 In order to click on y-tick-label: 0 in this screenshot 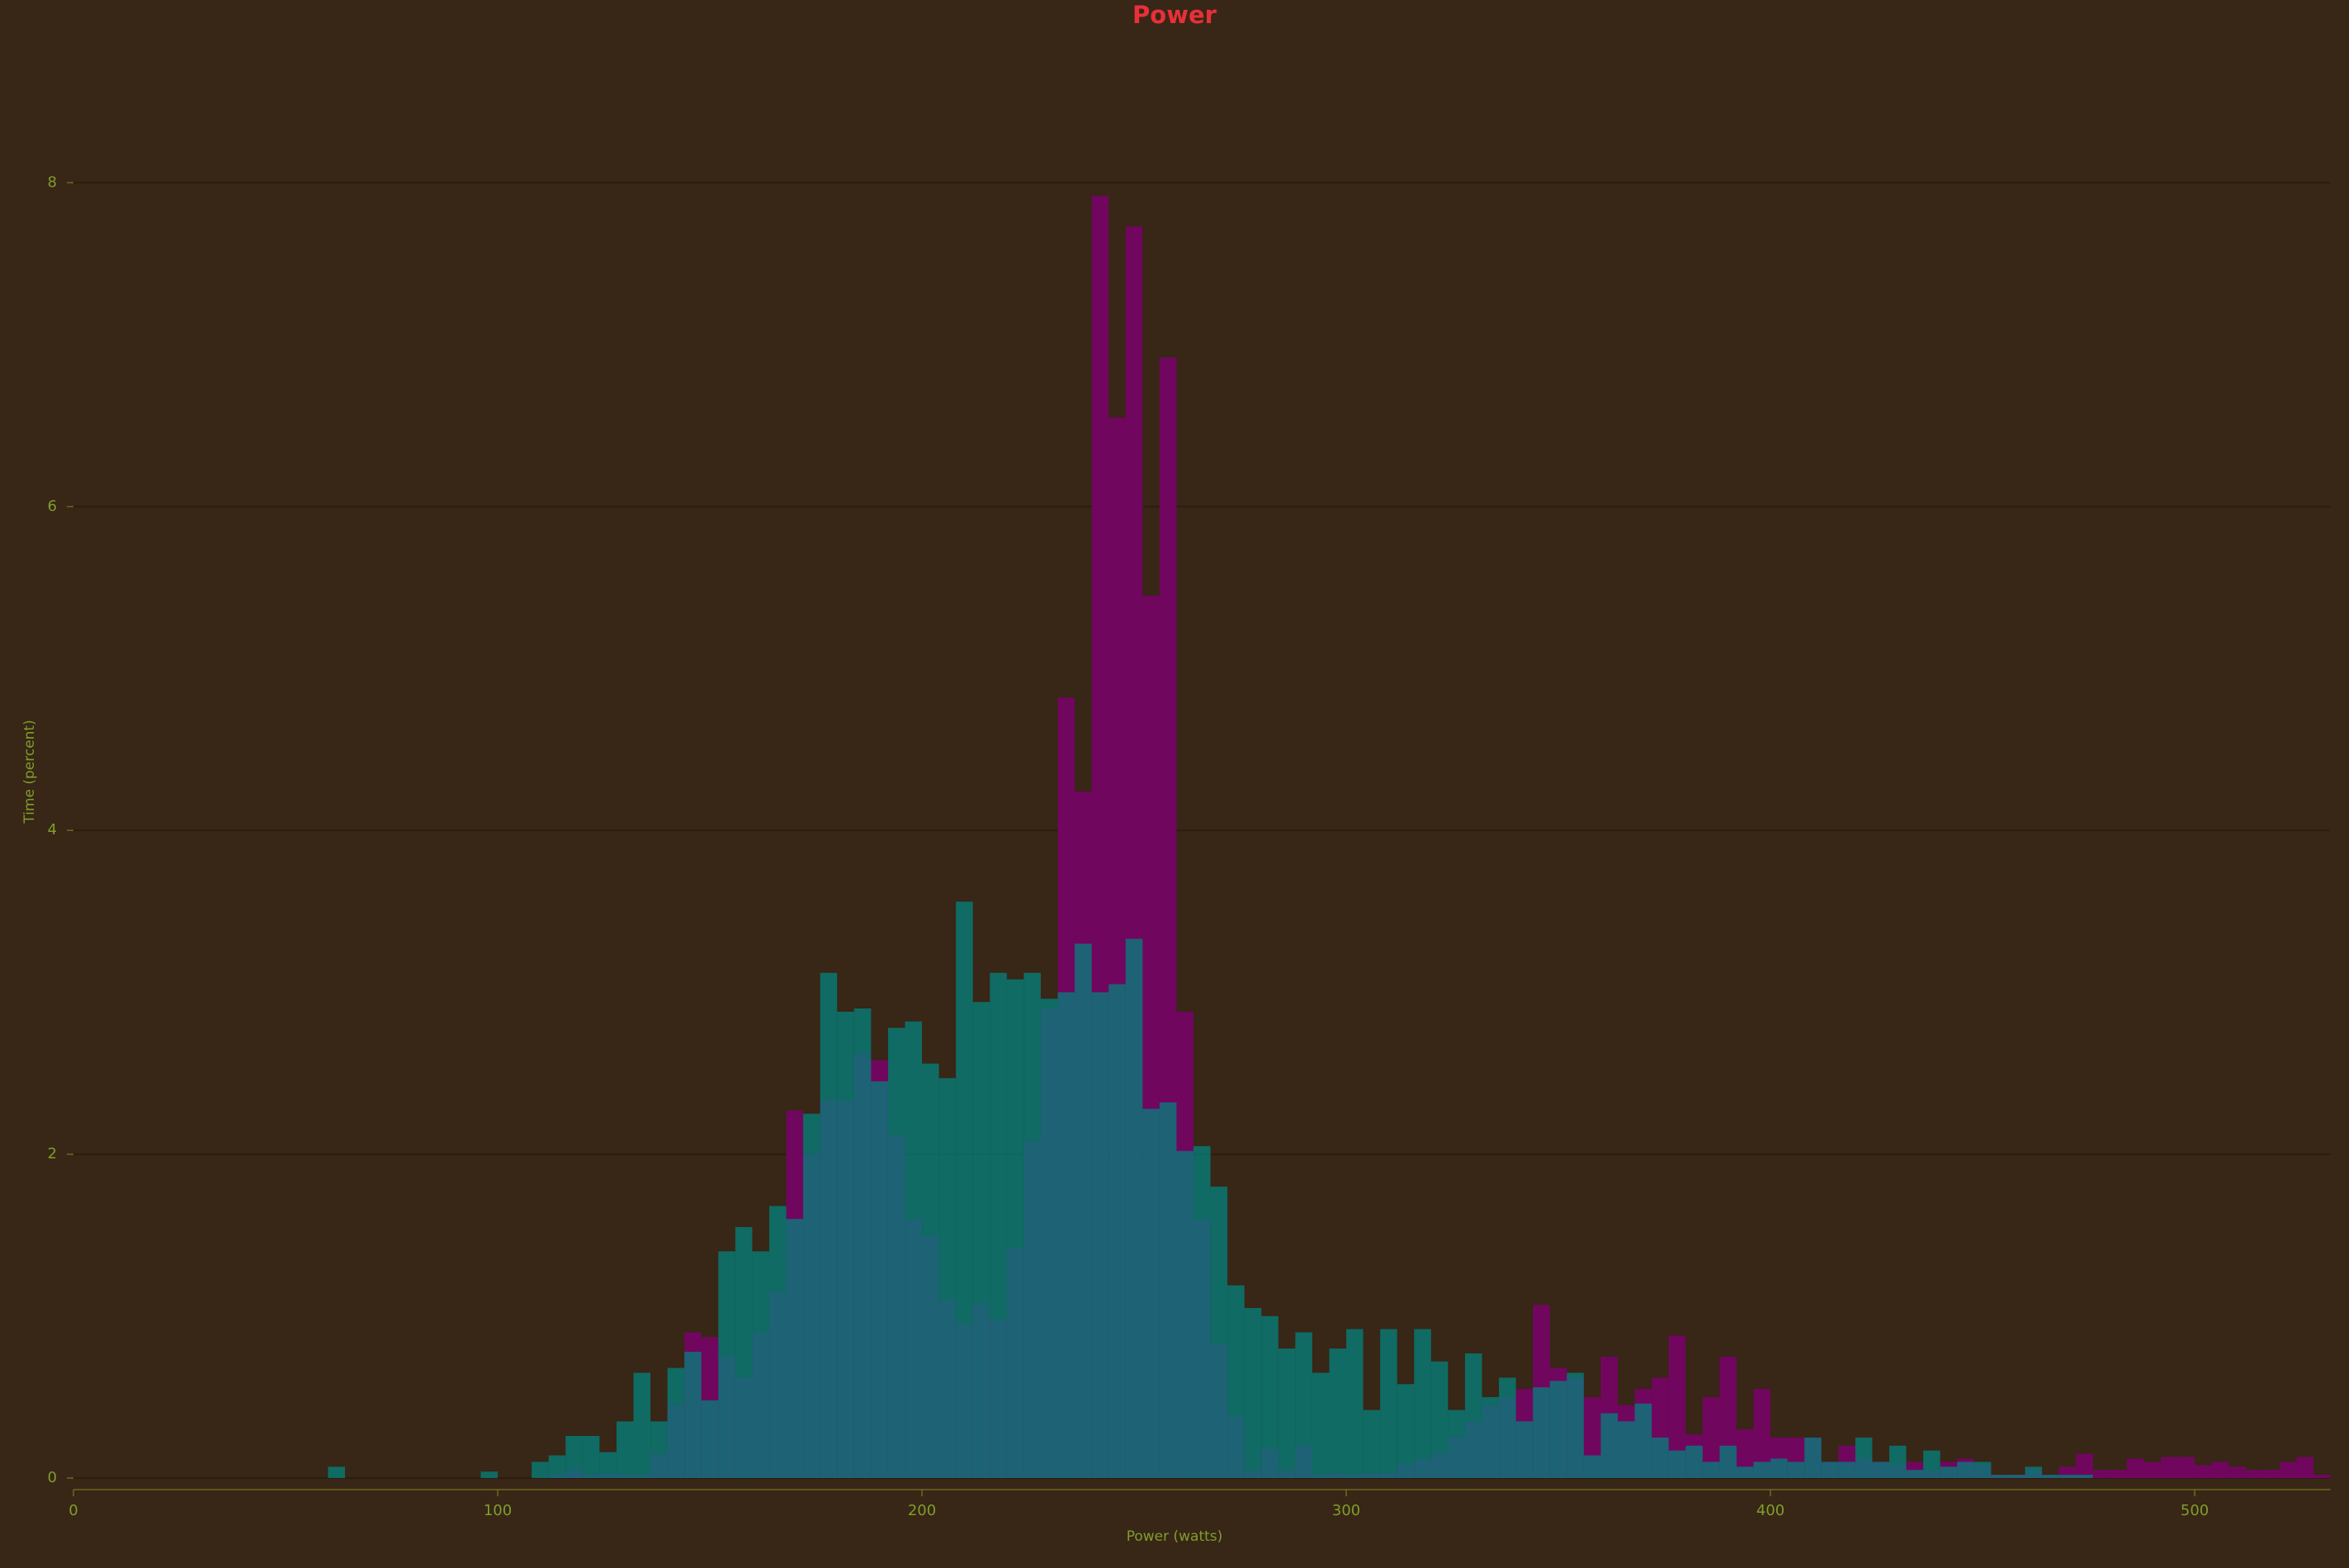, I will do `click(52, 1477)`.